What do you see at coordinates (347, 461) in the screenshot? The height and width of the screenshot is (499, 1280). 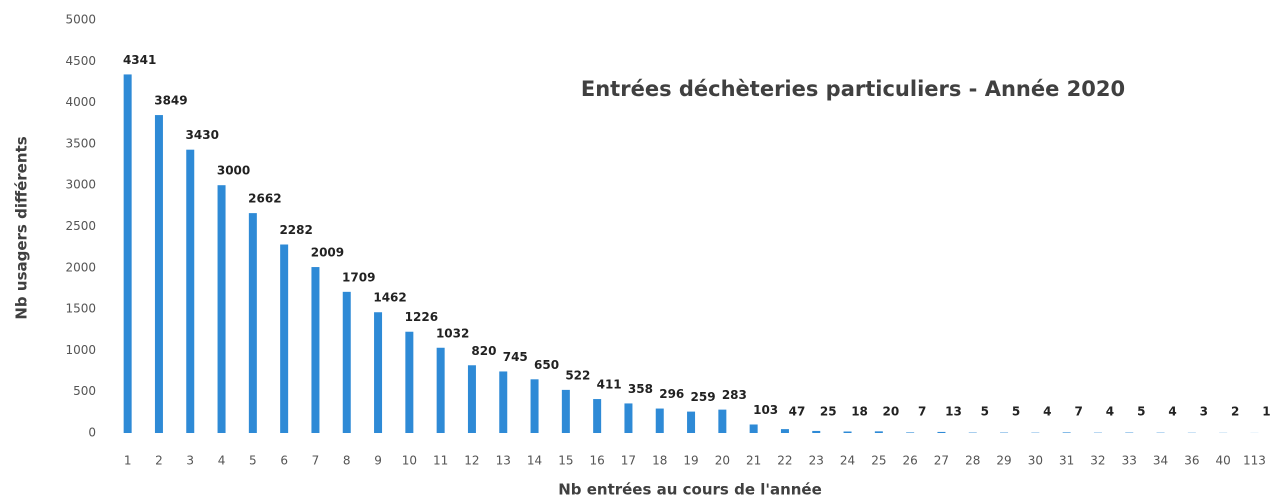 I see `x-tick-label: 8` at bounding box center [347, 461].